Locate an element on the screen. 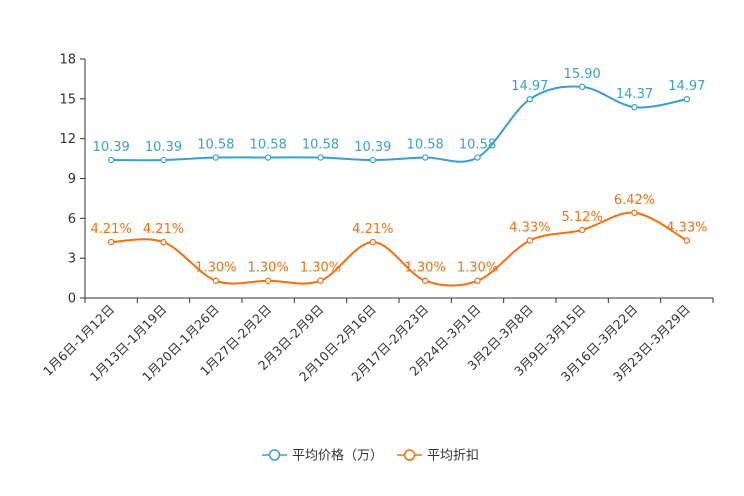 The height and width of the screenshot is (496, 744). chart-legend: 平均价格（万） 平均折扣 is located at coordinates (370, 456).